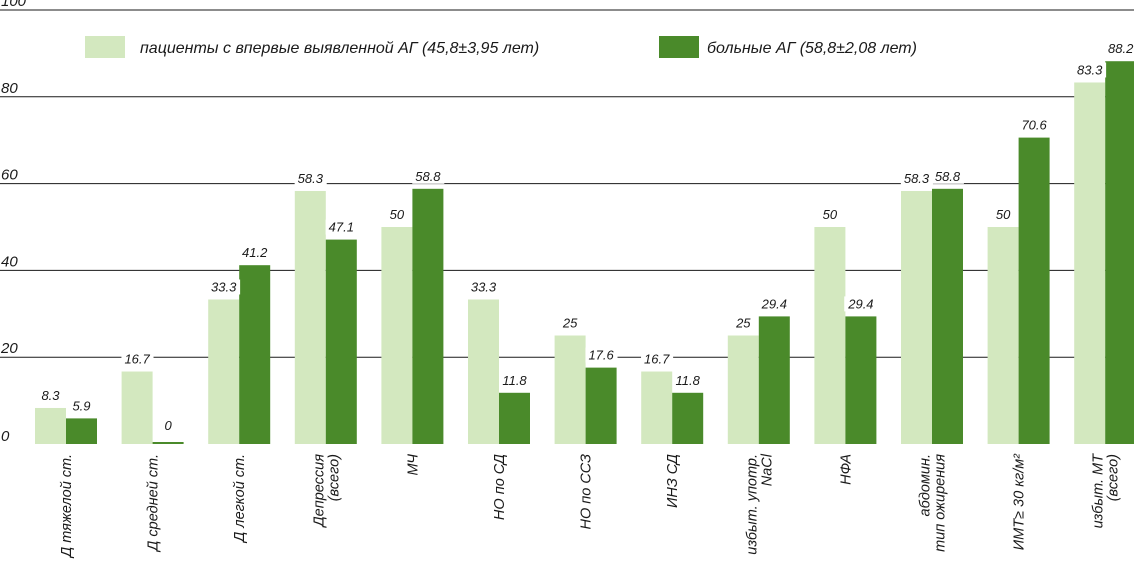  What do you see at coordinates (1121, 48) in the screenshot?
I see `data-label: 88.2` at bounding box center [1121, 48].